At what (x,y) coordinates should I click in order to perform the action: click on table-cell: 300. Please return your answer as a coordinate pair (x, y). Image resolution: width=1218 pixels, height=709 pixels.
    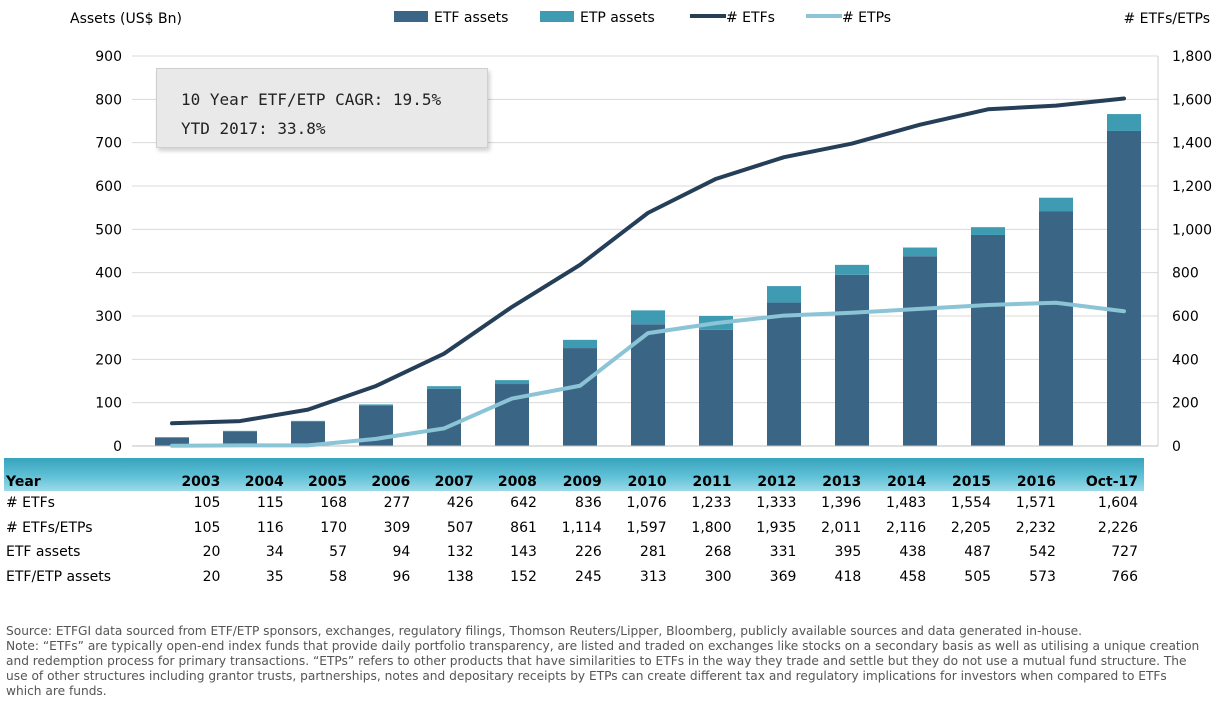
    Looking at the image, I should click on (718, 576).